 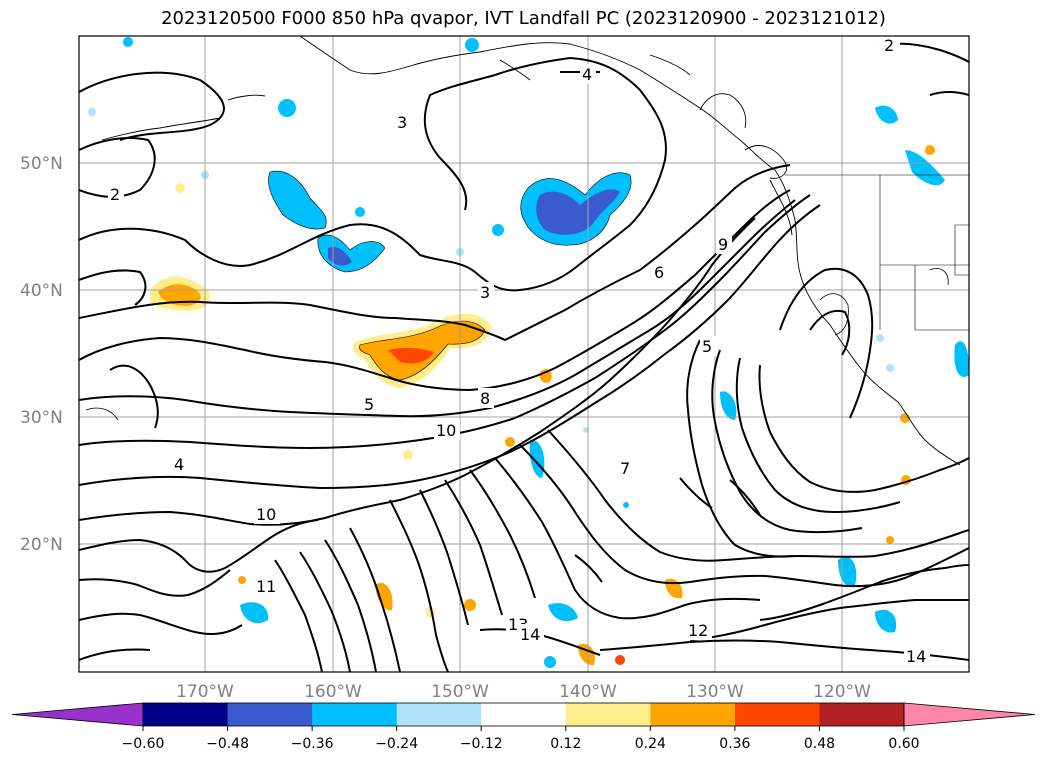 What do you see at coordinates (659, 272) in the screenshot?
I see `contour-label: 6` at bounding box center [659, 272].